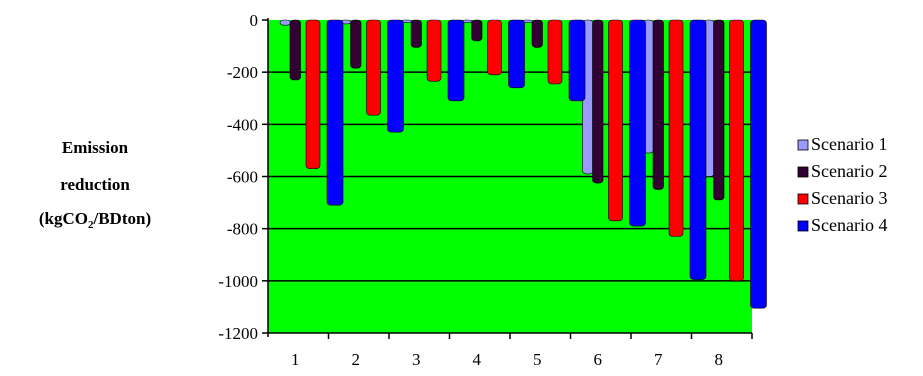 The height and width of the screenshot is (376, 923). I want to click on x-tick-label: 1, so click(295, 359).